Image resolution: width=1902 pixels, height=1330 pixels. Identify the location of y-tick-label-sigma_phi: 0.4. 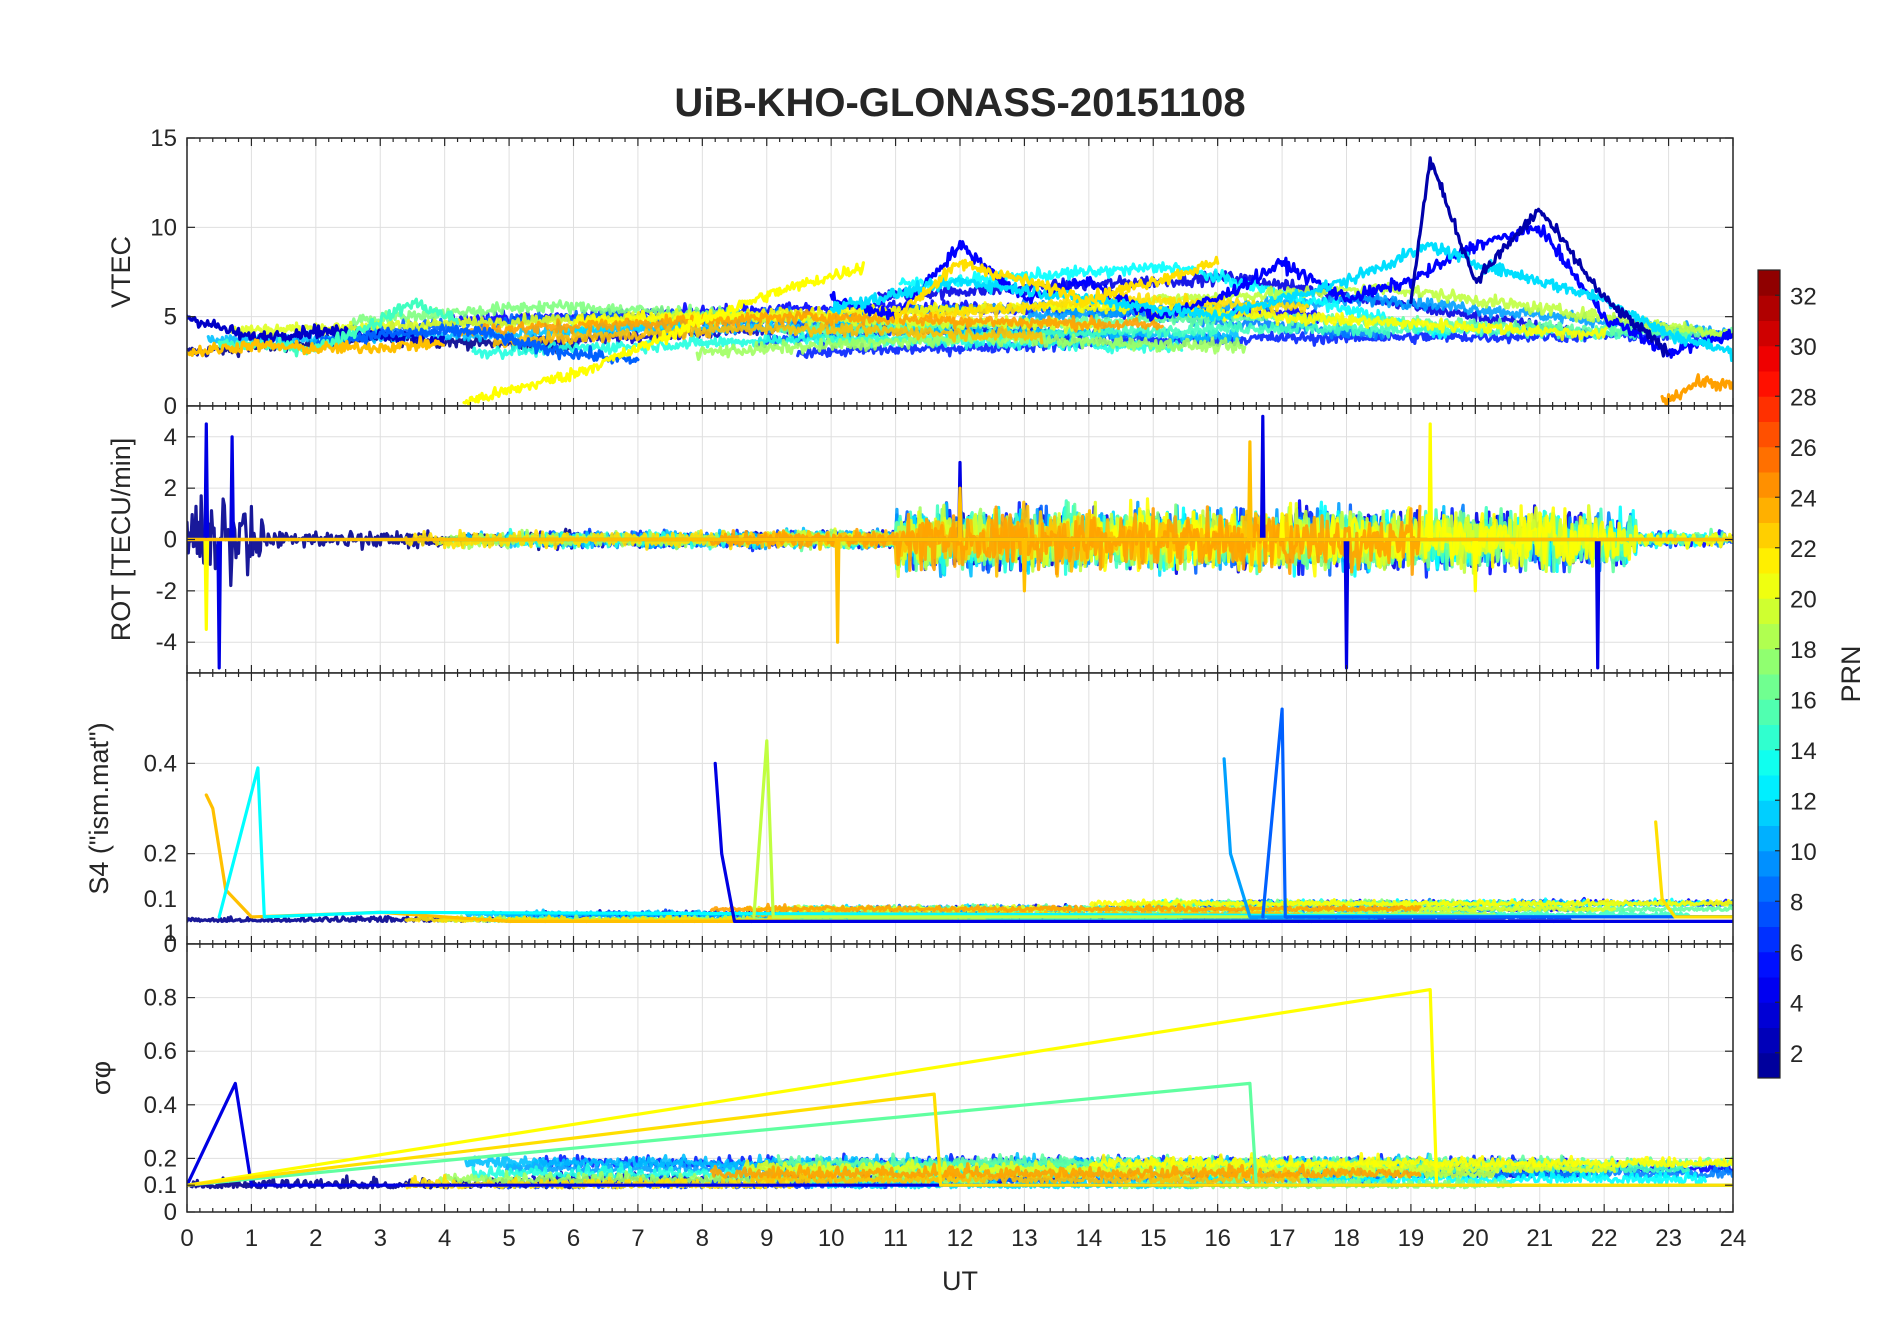
(160, 1105).